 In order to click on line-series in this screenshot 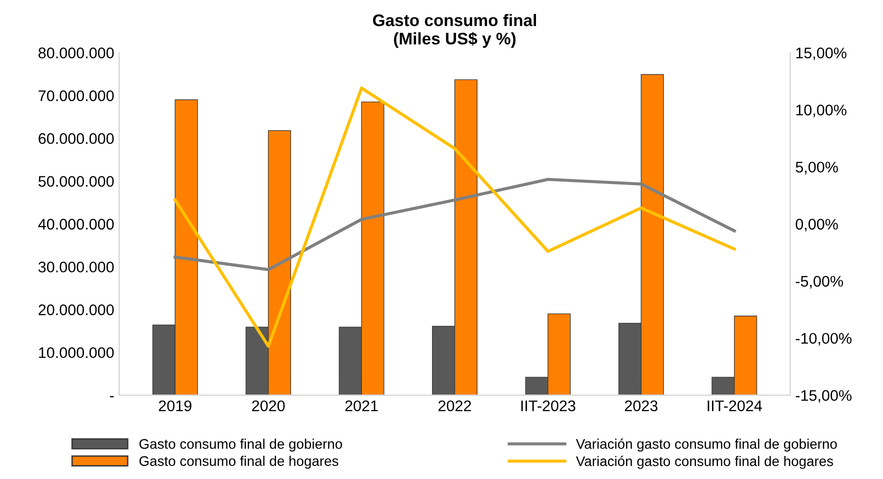, I will do `click(455, 225)`.